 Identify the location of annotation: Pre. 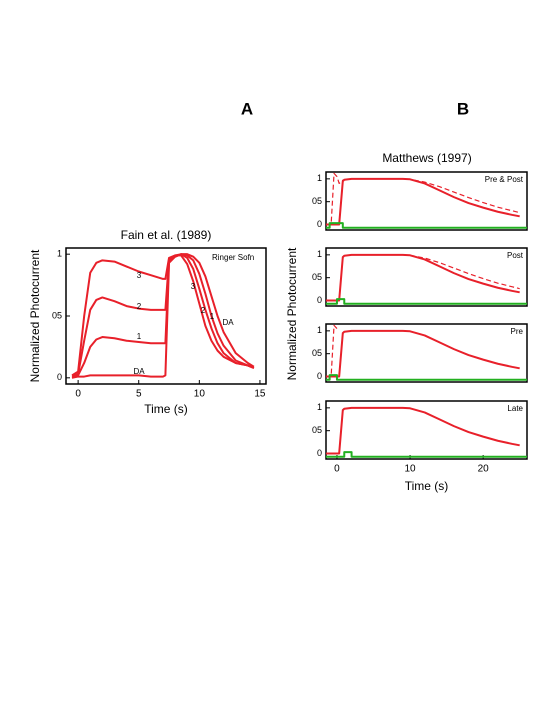
(517, 331).